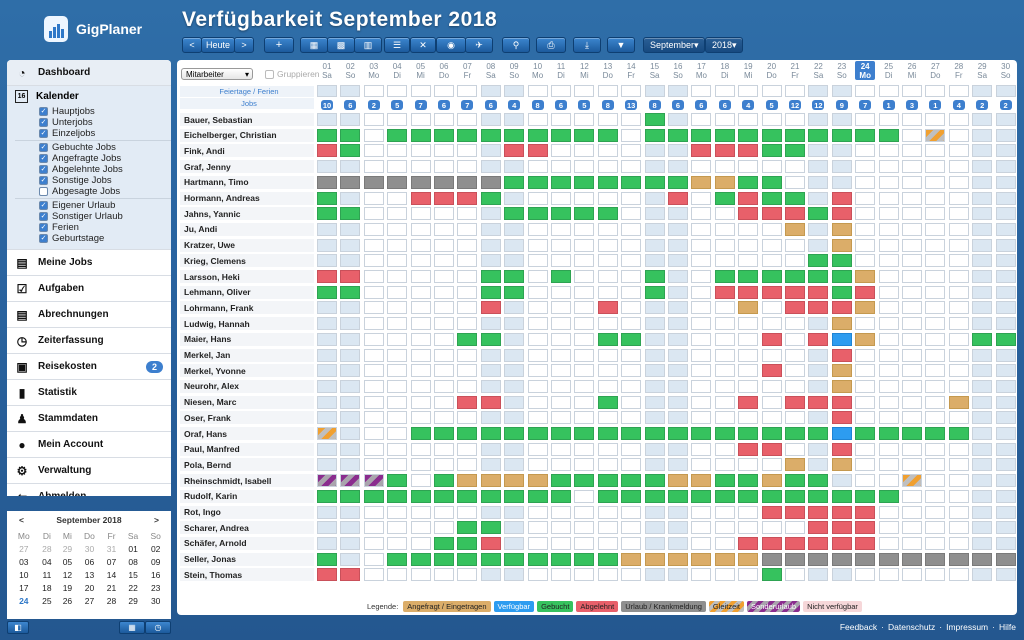  I want to click on app-logo: GigPlaner, so click(93, 29).